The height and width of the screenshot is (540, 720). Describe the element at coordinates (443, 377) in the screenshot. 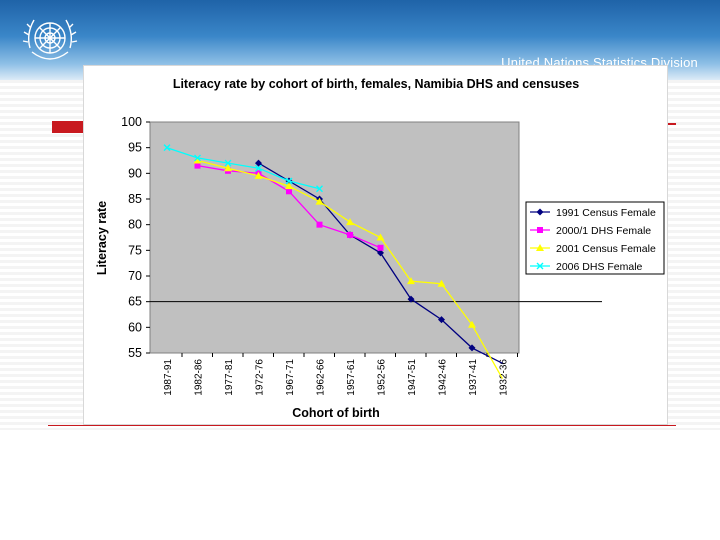

I see `x-tick-label: 1942-46` at that location.